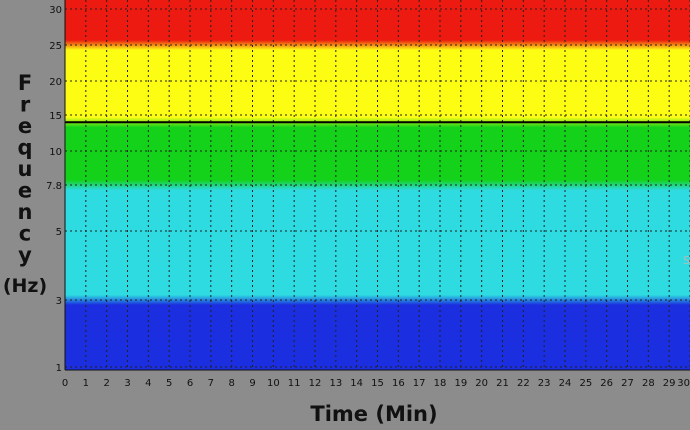 This screenshot has width=690, height=430. Describe the element at coordinates (86, 383) in the screenshot. I see `x-tick-label: 1` at that location.